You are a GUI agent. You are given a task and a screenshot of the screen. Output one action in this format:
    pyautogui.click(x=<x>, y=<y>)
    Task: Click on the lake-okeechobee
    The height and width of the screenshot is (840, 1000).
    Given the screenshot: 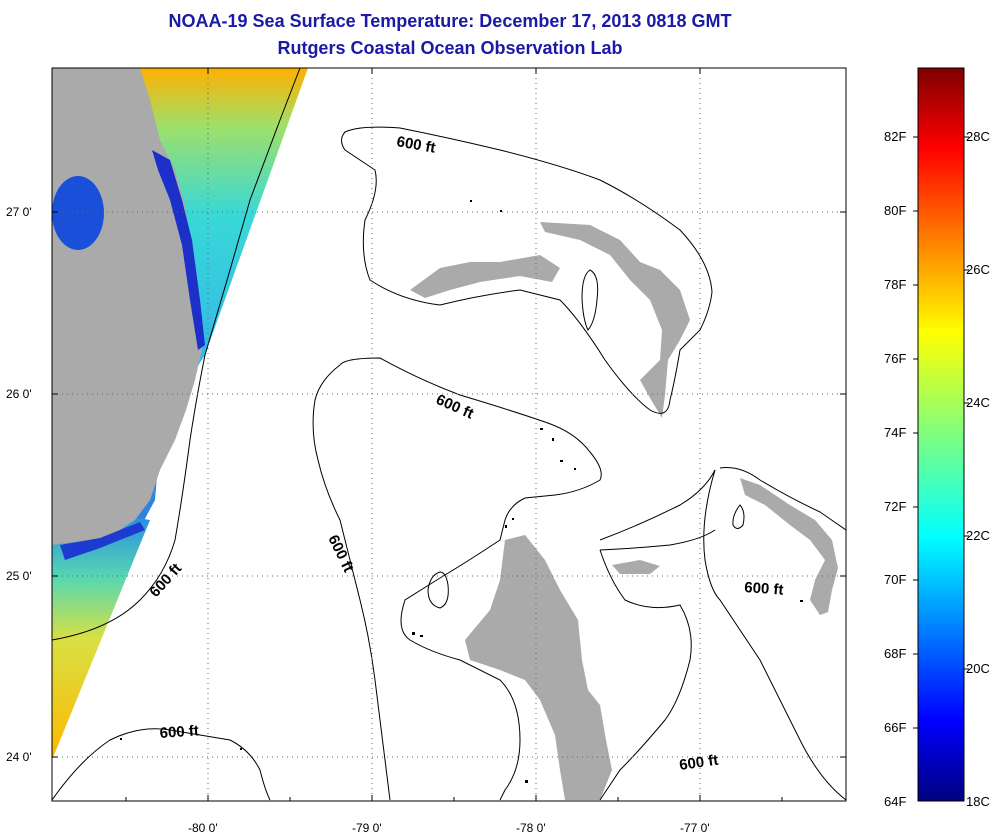 What is the action you would take?
    pyautogui.click(x=78, y=213)
    